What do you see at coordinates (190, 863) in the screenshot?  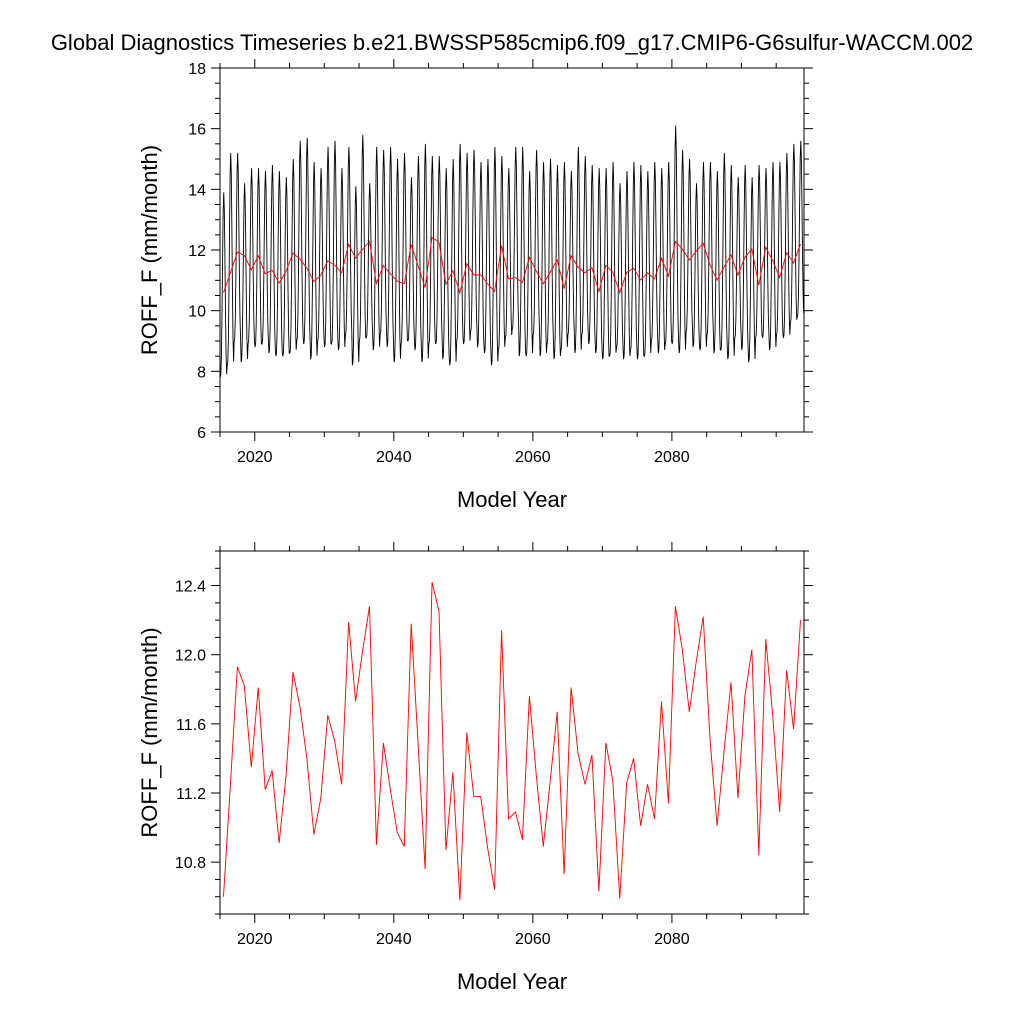 I see `y-tick-label: 10.8` at bounding box center [190, 863].